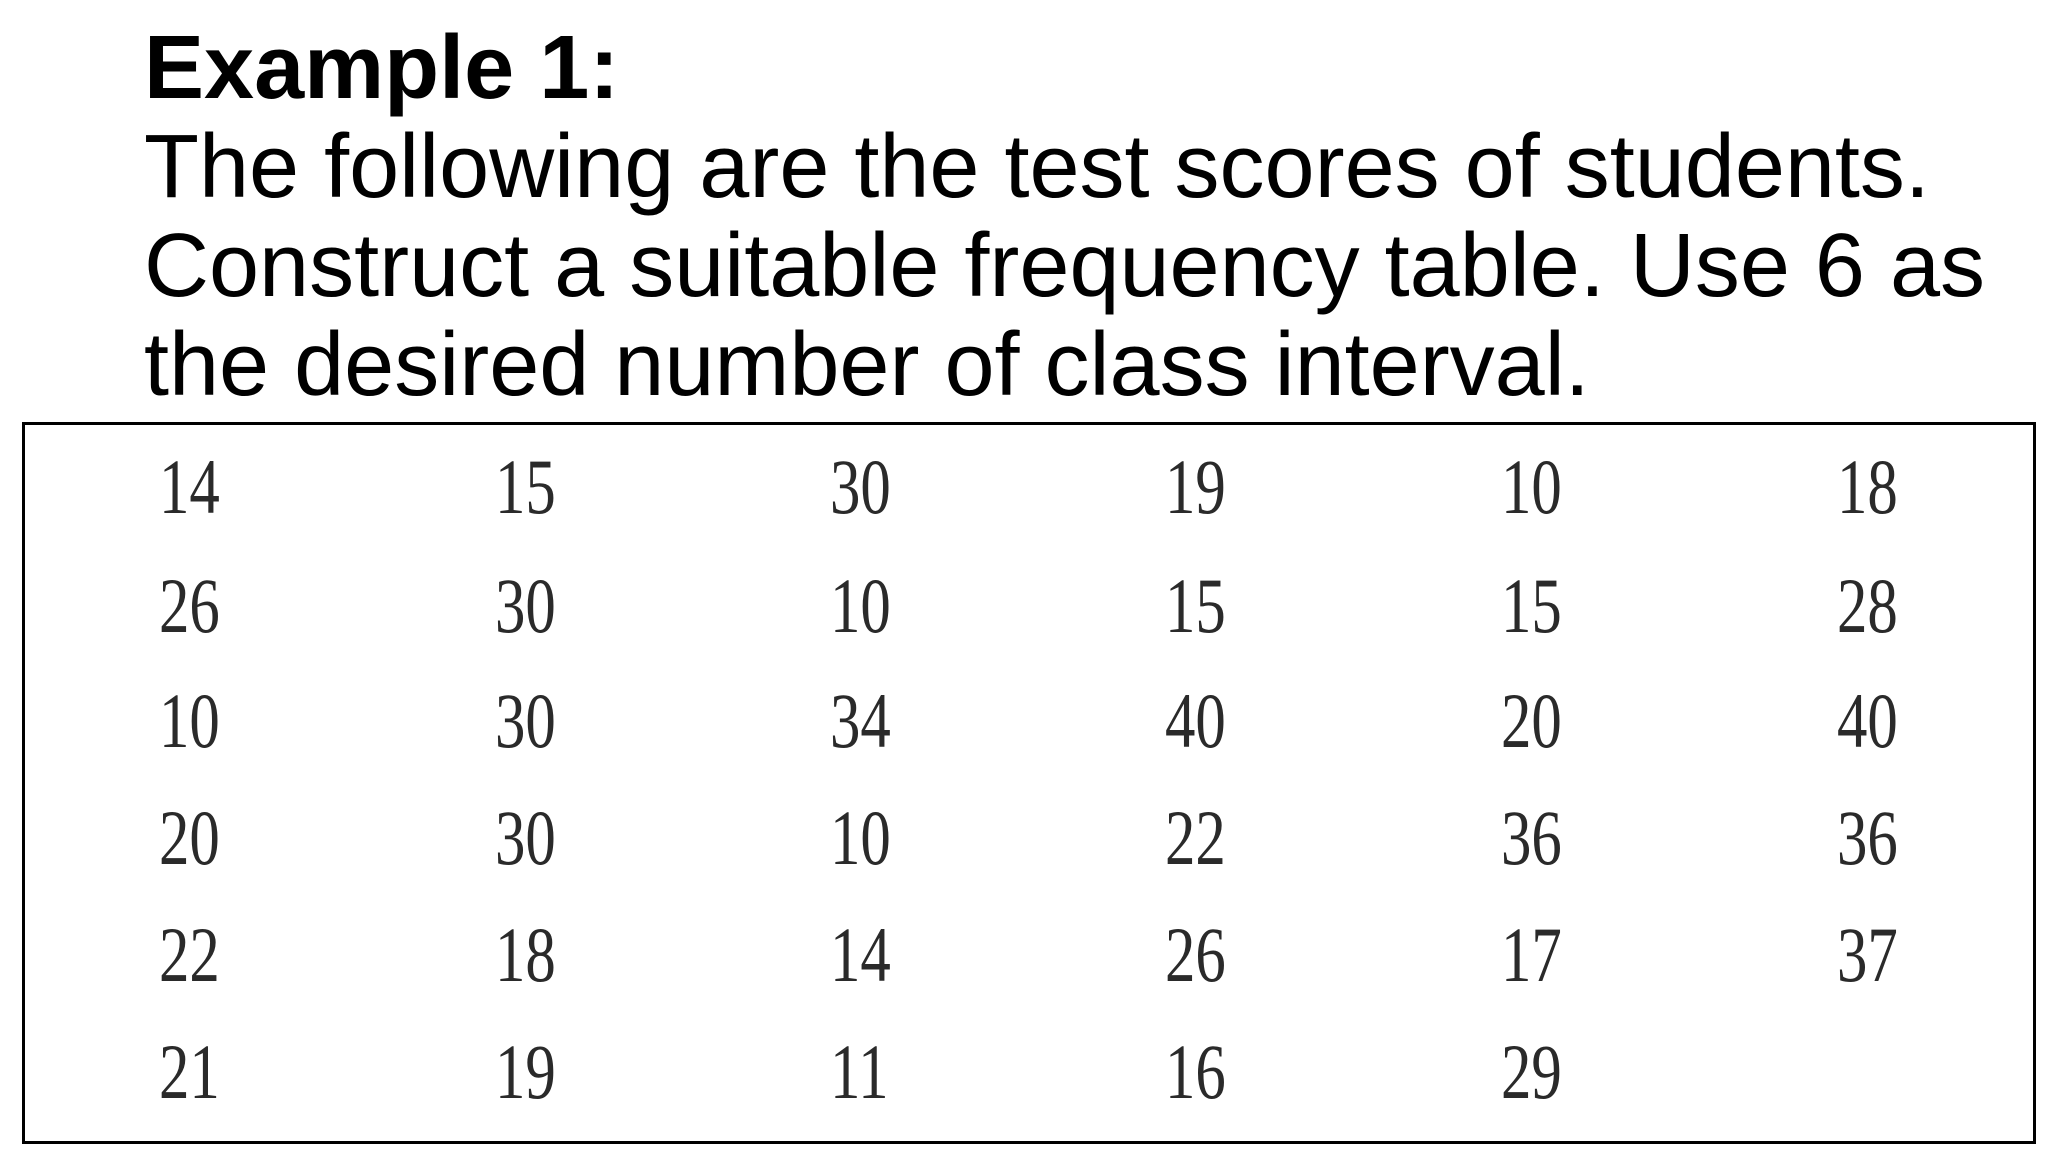  I want to click on score-cell: 17, so click(1531, 954).